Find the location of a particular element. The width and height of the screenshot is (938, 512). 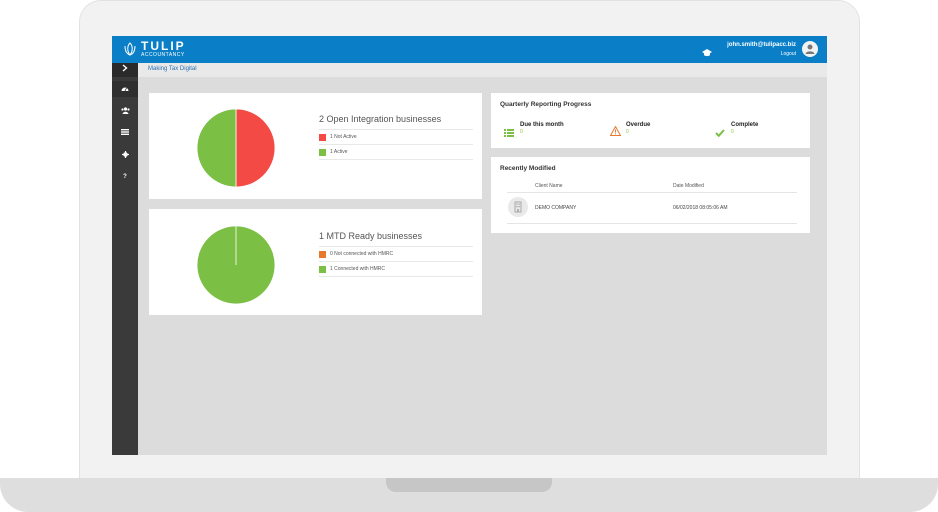

progress-label: Complete is located at coordinates (745, 125).